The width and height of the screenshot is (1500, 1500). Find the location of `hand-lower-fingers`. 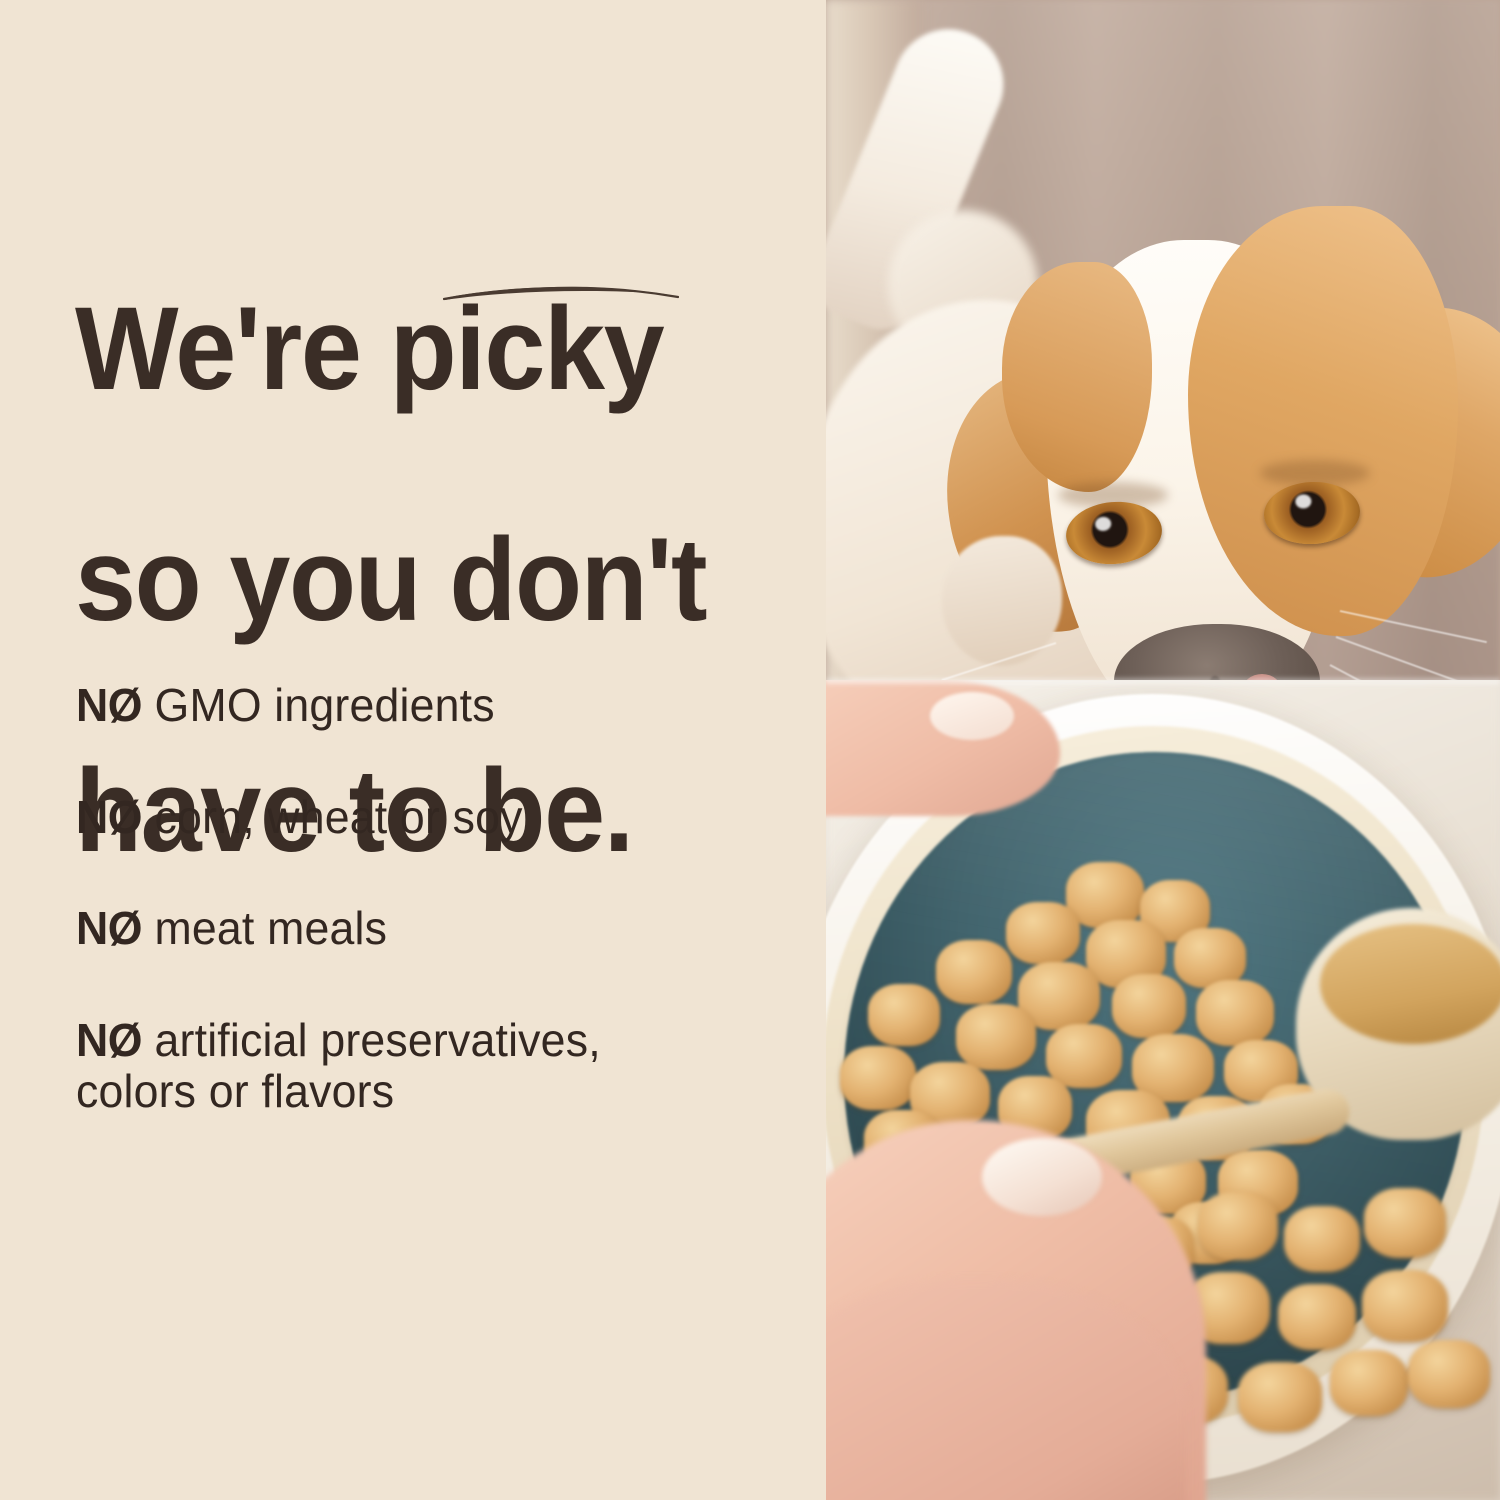

hand-lower-fingers is located at coordinates (1006, 1390).